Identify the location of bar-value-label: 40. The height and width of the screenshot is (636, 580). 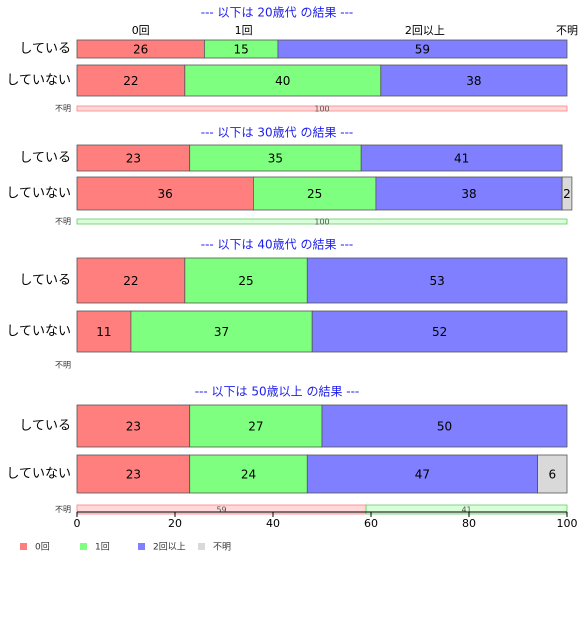
(282, 81).